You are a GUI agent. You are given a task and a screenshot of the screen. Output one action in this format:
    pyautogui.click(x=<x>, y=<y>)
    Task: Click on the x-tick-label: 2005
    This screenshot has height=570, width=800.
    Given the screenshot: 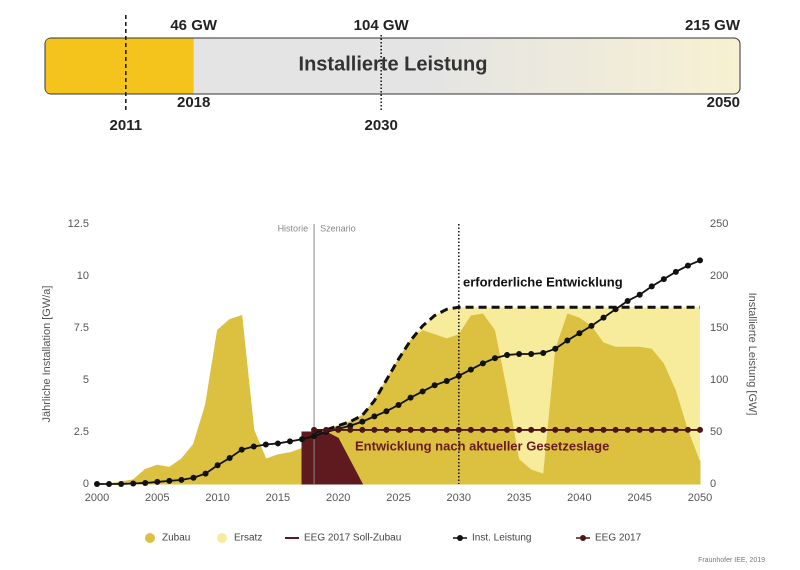 What is the action you would take?
    pyautogui.click(x=157, y=498)
    